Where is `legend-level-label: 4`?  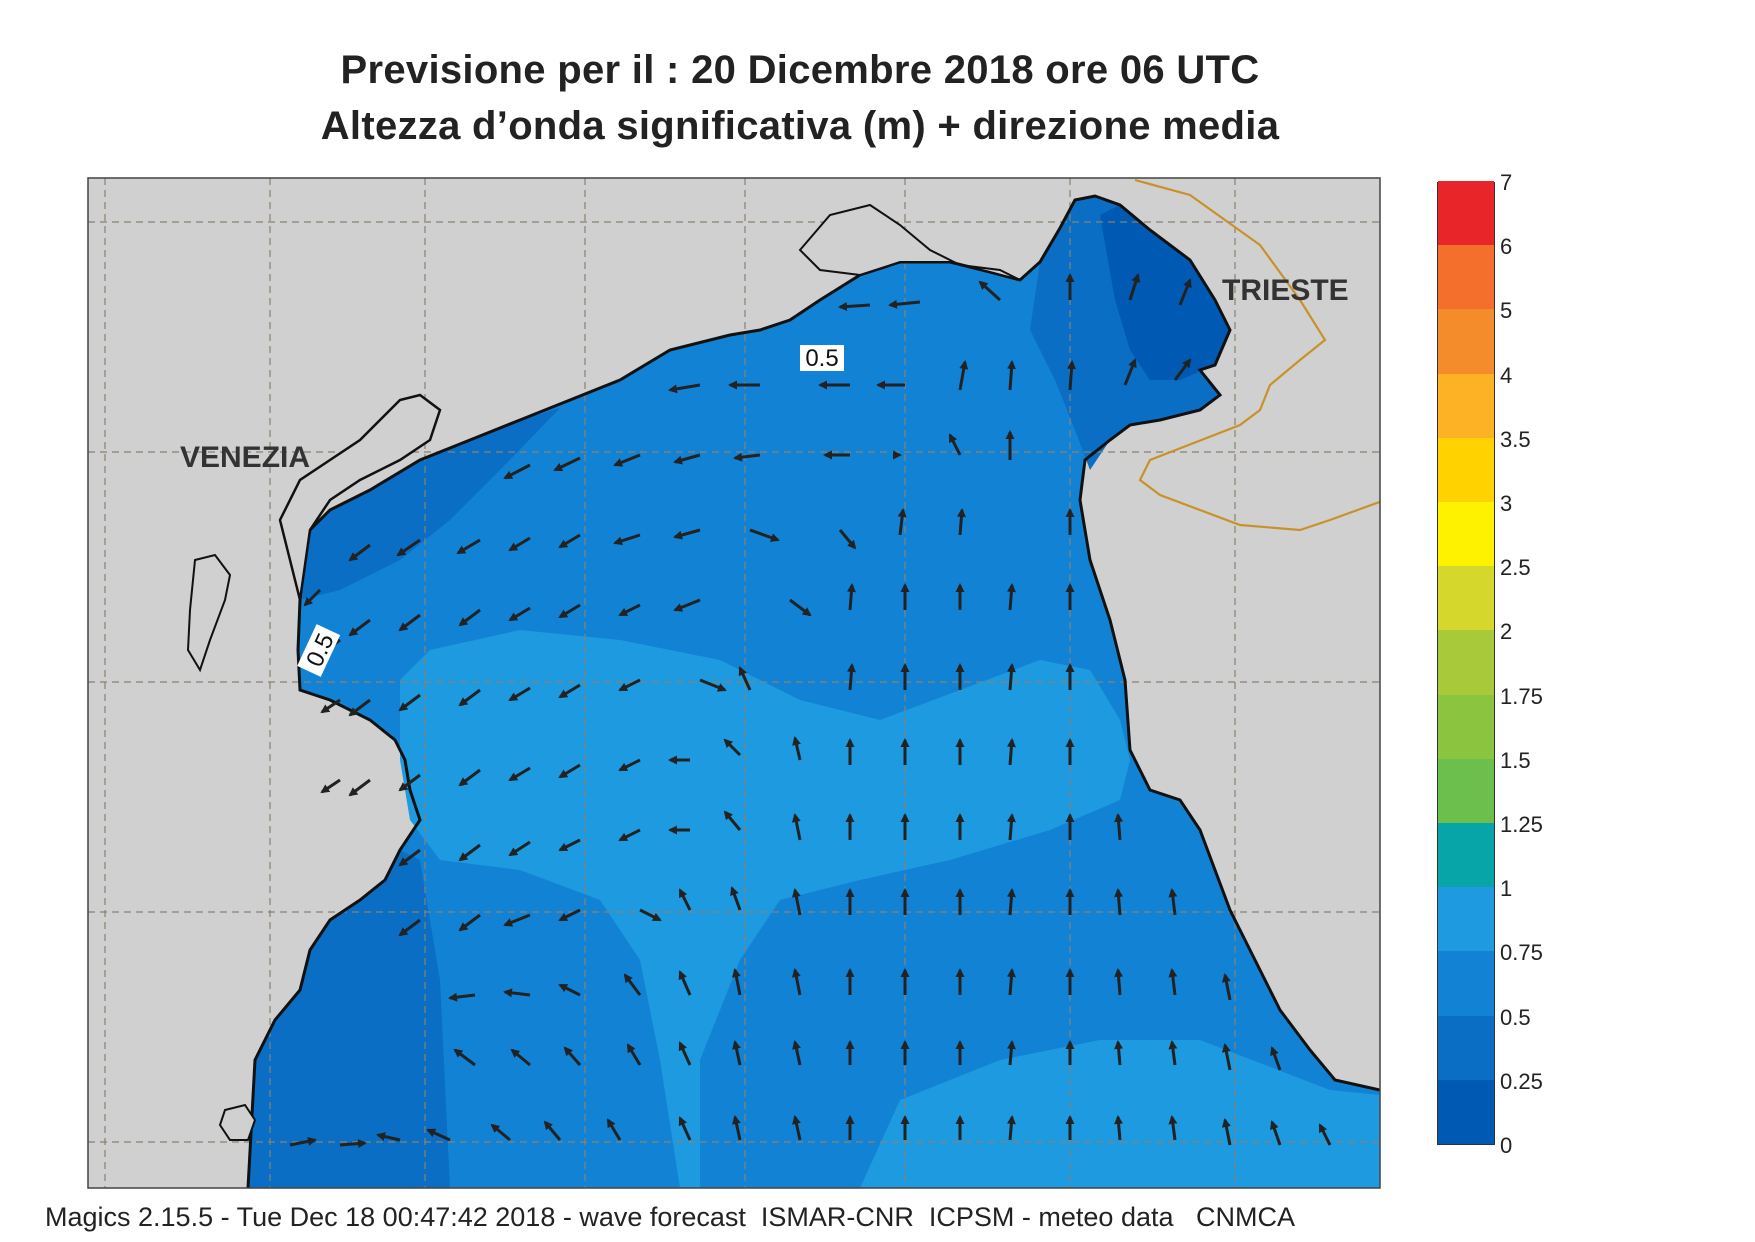 legend-level-label: 4 is located at coordinates (1506, 375).